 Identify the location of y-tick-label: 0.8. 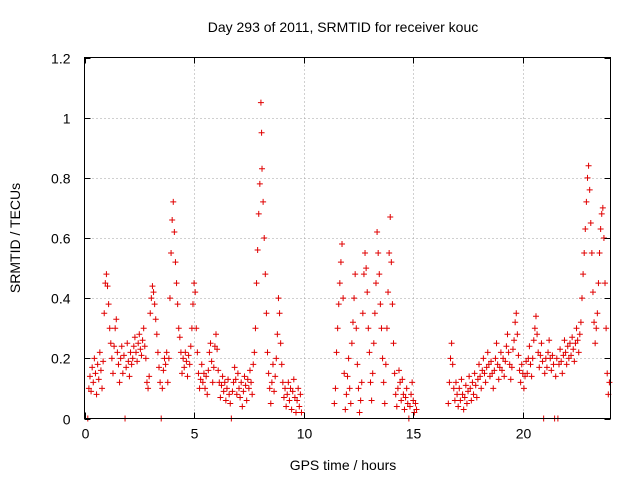
(61, 179).